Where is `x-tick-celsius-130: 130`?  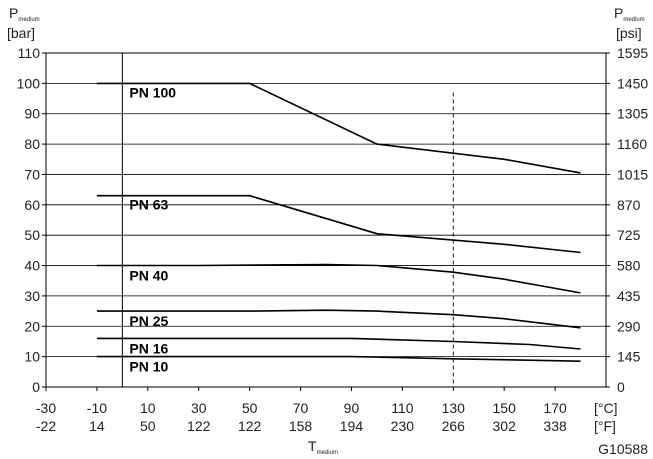
x-tick-celsius-130: 130 is located at coordinates (454, 408).